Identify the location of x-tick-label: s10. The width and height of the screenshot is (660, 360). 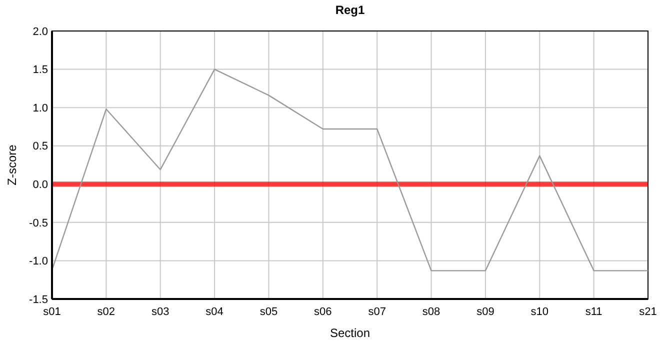
(539, 312).